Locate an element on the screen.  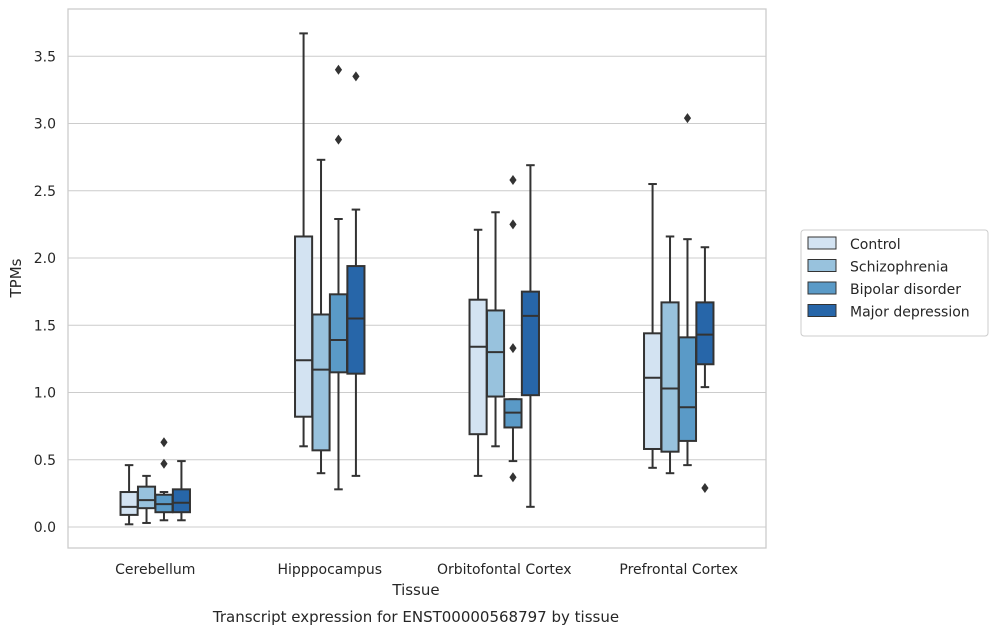
y-tick-label: 0.5 is located at coordinates (45, 461).